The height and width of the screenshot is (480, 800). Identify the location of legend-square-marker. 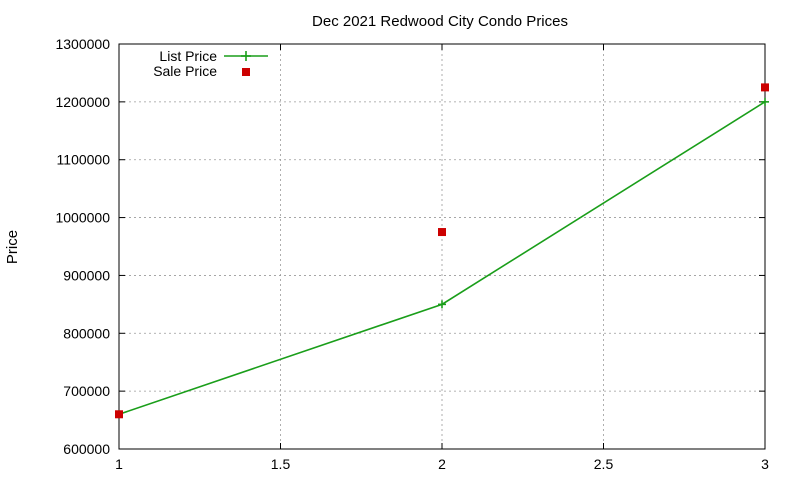
(246, 72).